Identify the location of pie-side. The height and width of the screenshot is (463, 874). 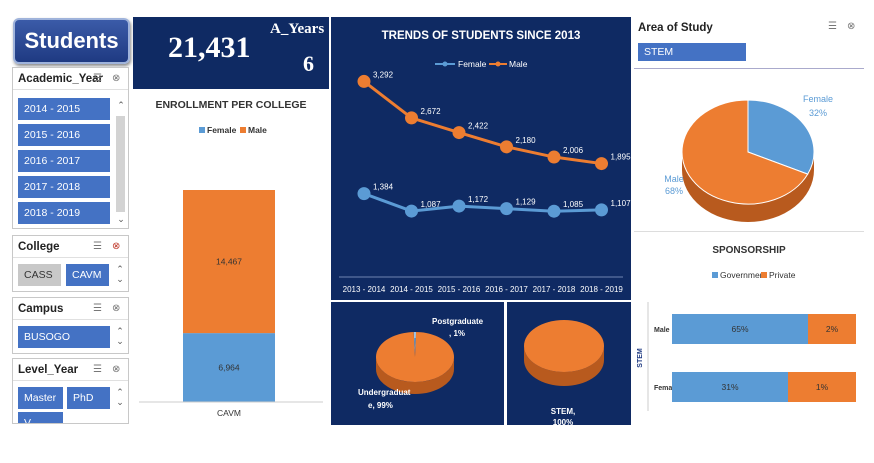
(415, 375).